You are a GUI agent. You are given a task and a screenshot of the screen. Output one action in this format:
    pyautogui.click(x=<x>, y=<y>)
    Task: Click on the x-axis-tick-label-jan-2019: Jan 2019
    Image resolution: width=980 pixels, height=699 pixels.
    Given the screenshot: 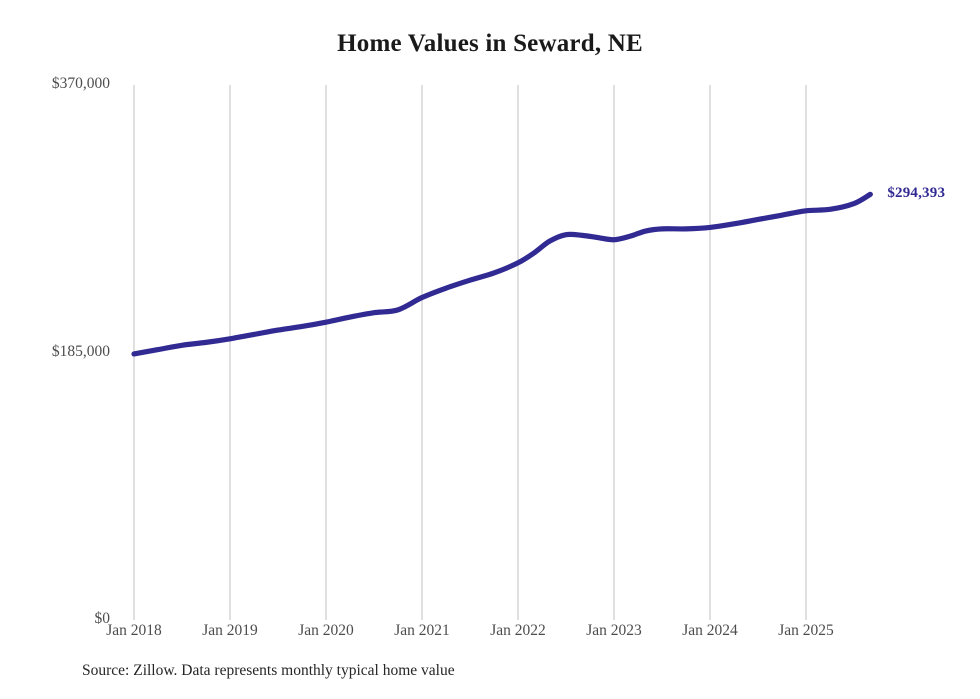 What is the action you would take?
    pyautogui.click(x=230, y=630)
    